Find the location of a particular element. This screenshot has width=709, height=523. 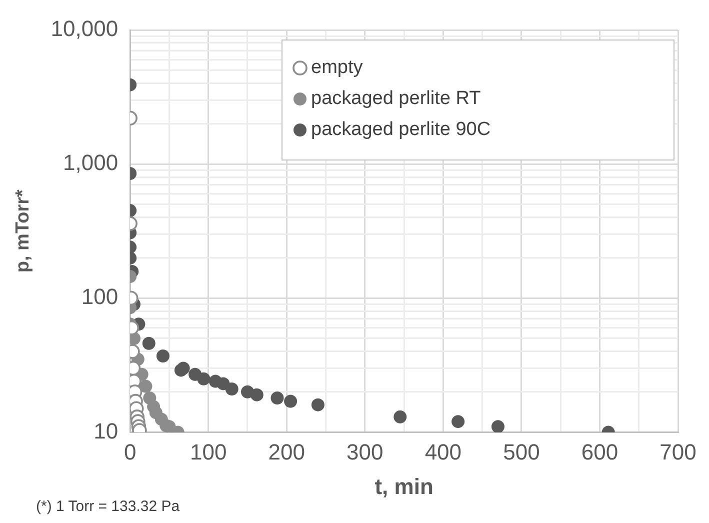

x-tick-label: 100 is located at coordinates (208, 451).